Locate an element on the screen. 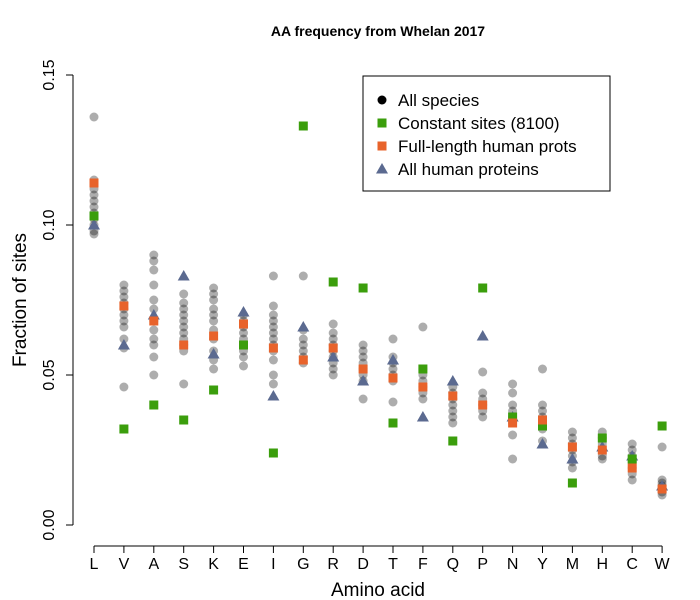 The width and height of the screenshot is (700, 600). point-full-length-human-prots-Y is located at coordinates (542, 420).